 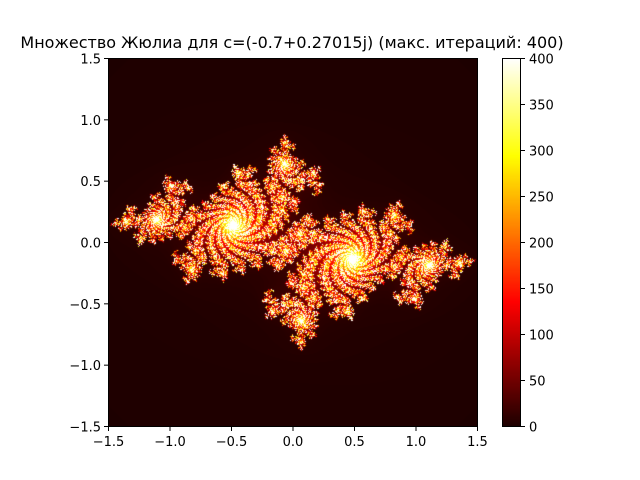 I want to click on y-tick-label: −1.5, so click(x=85, y=428).